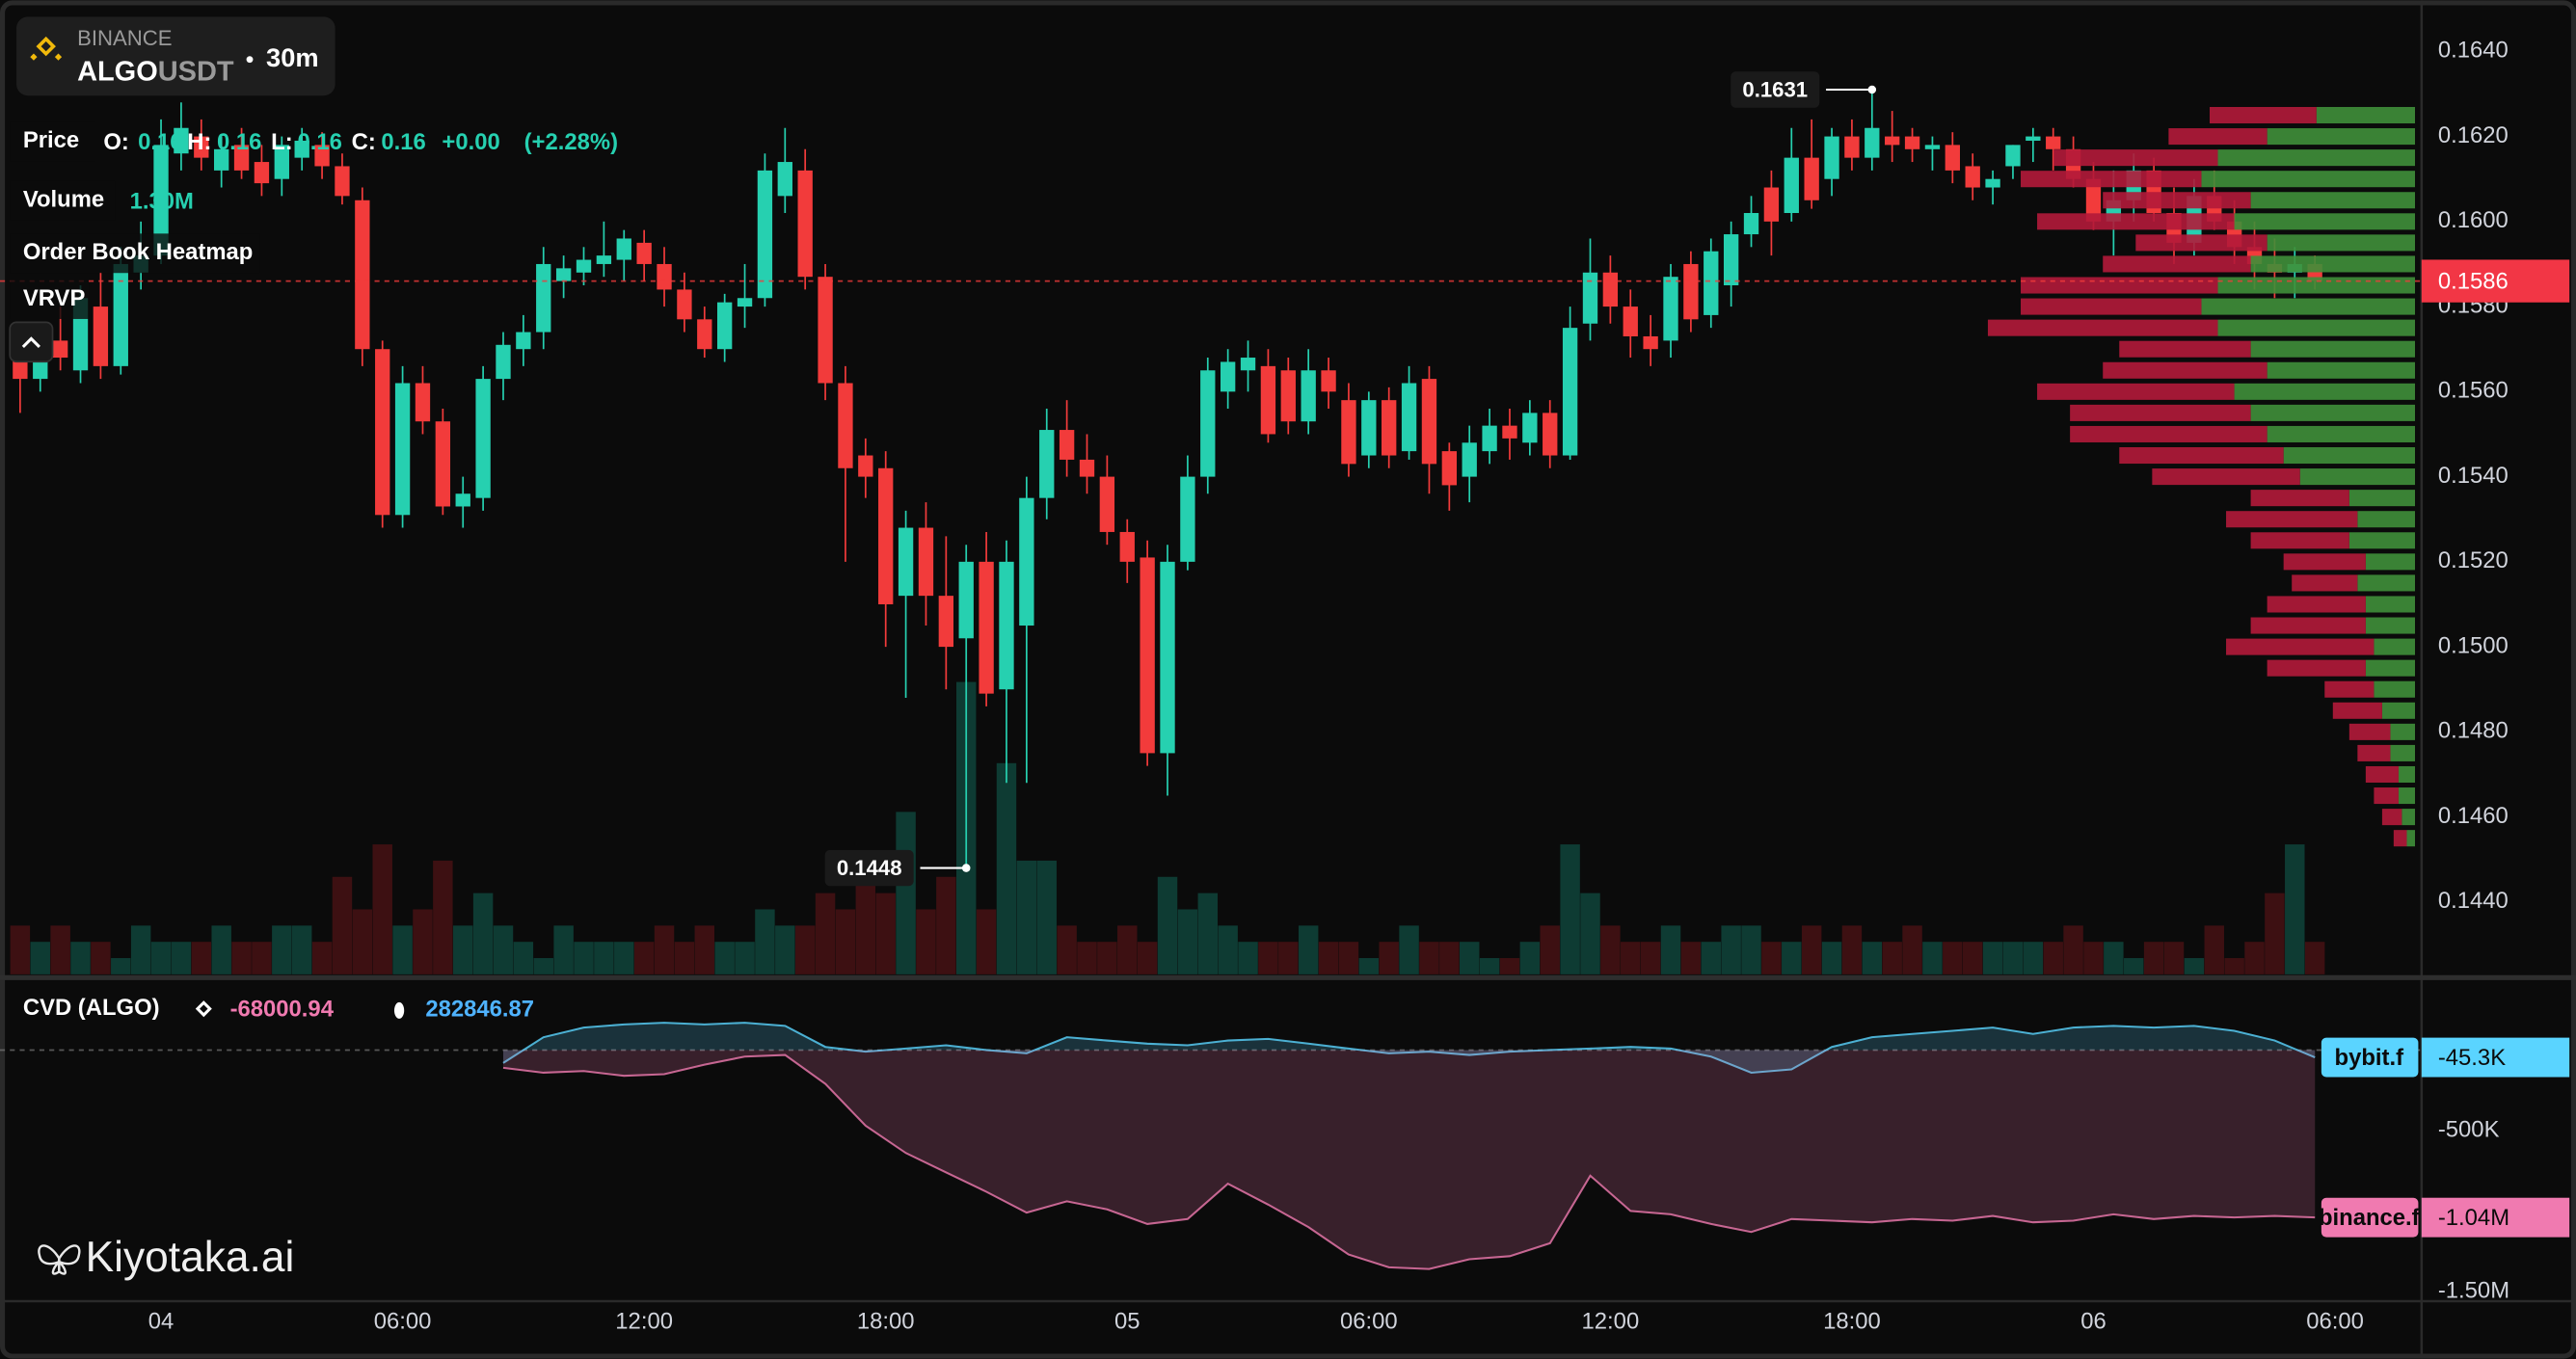 This screenshot has width=2576, height=1359. What do you see at coordinates (2495, 281) in the screenshot?
I see `last-price-box` at bounding box center [2495, 281].